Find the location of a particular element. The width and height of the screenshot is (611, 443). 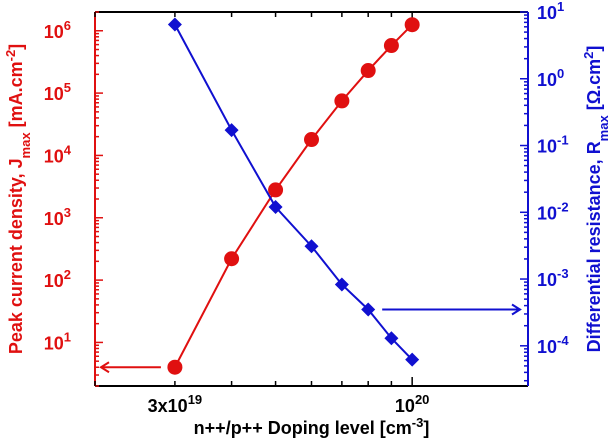

y-left-axis-title: Peak current density, Jmax [mA.cm-2] is located at coordinates (18, 199).